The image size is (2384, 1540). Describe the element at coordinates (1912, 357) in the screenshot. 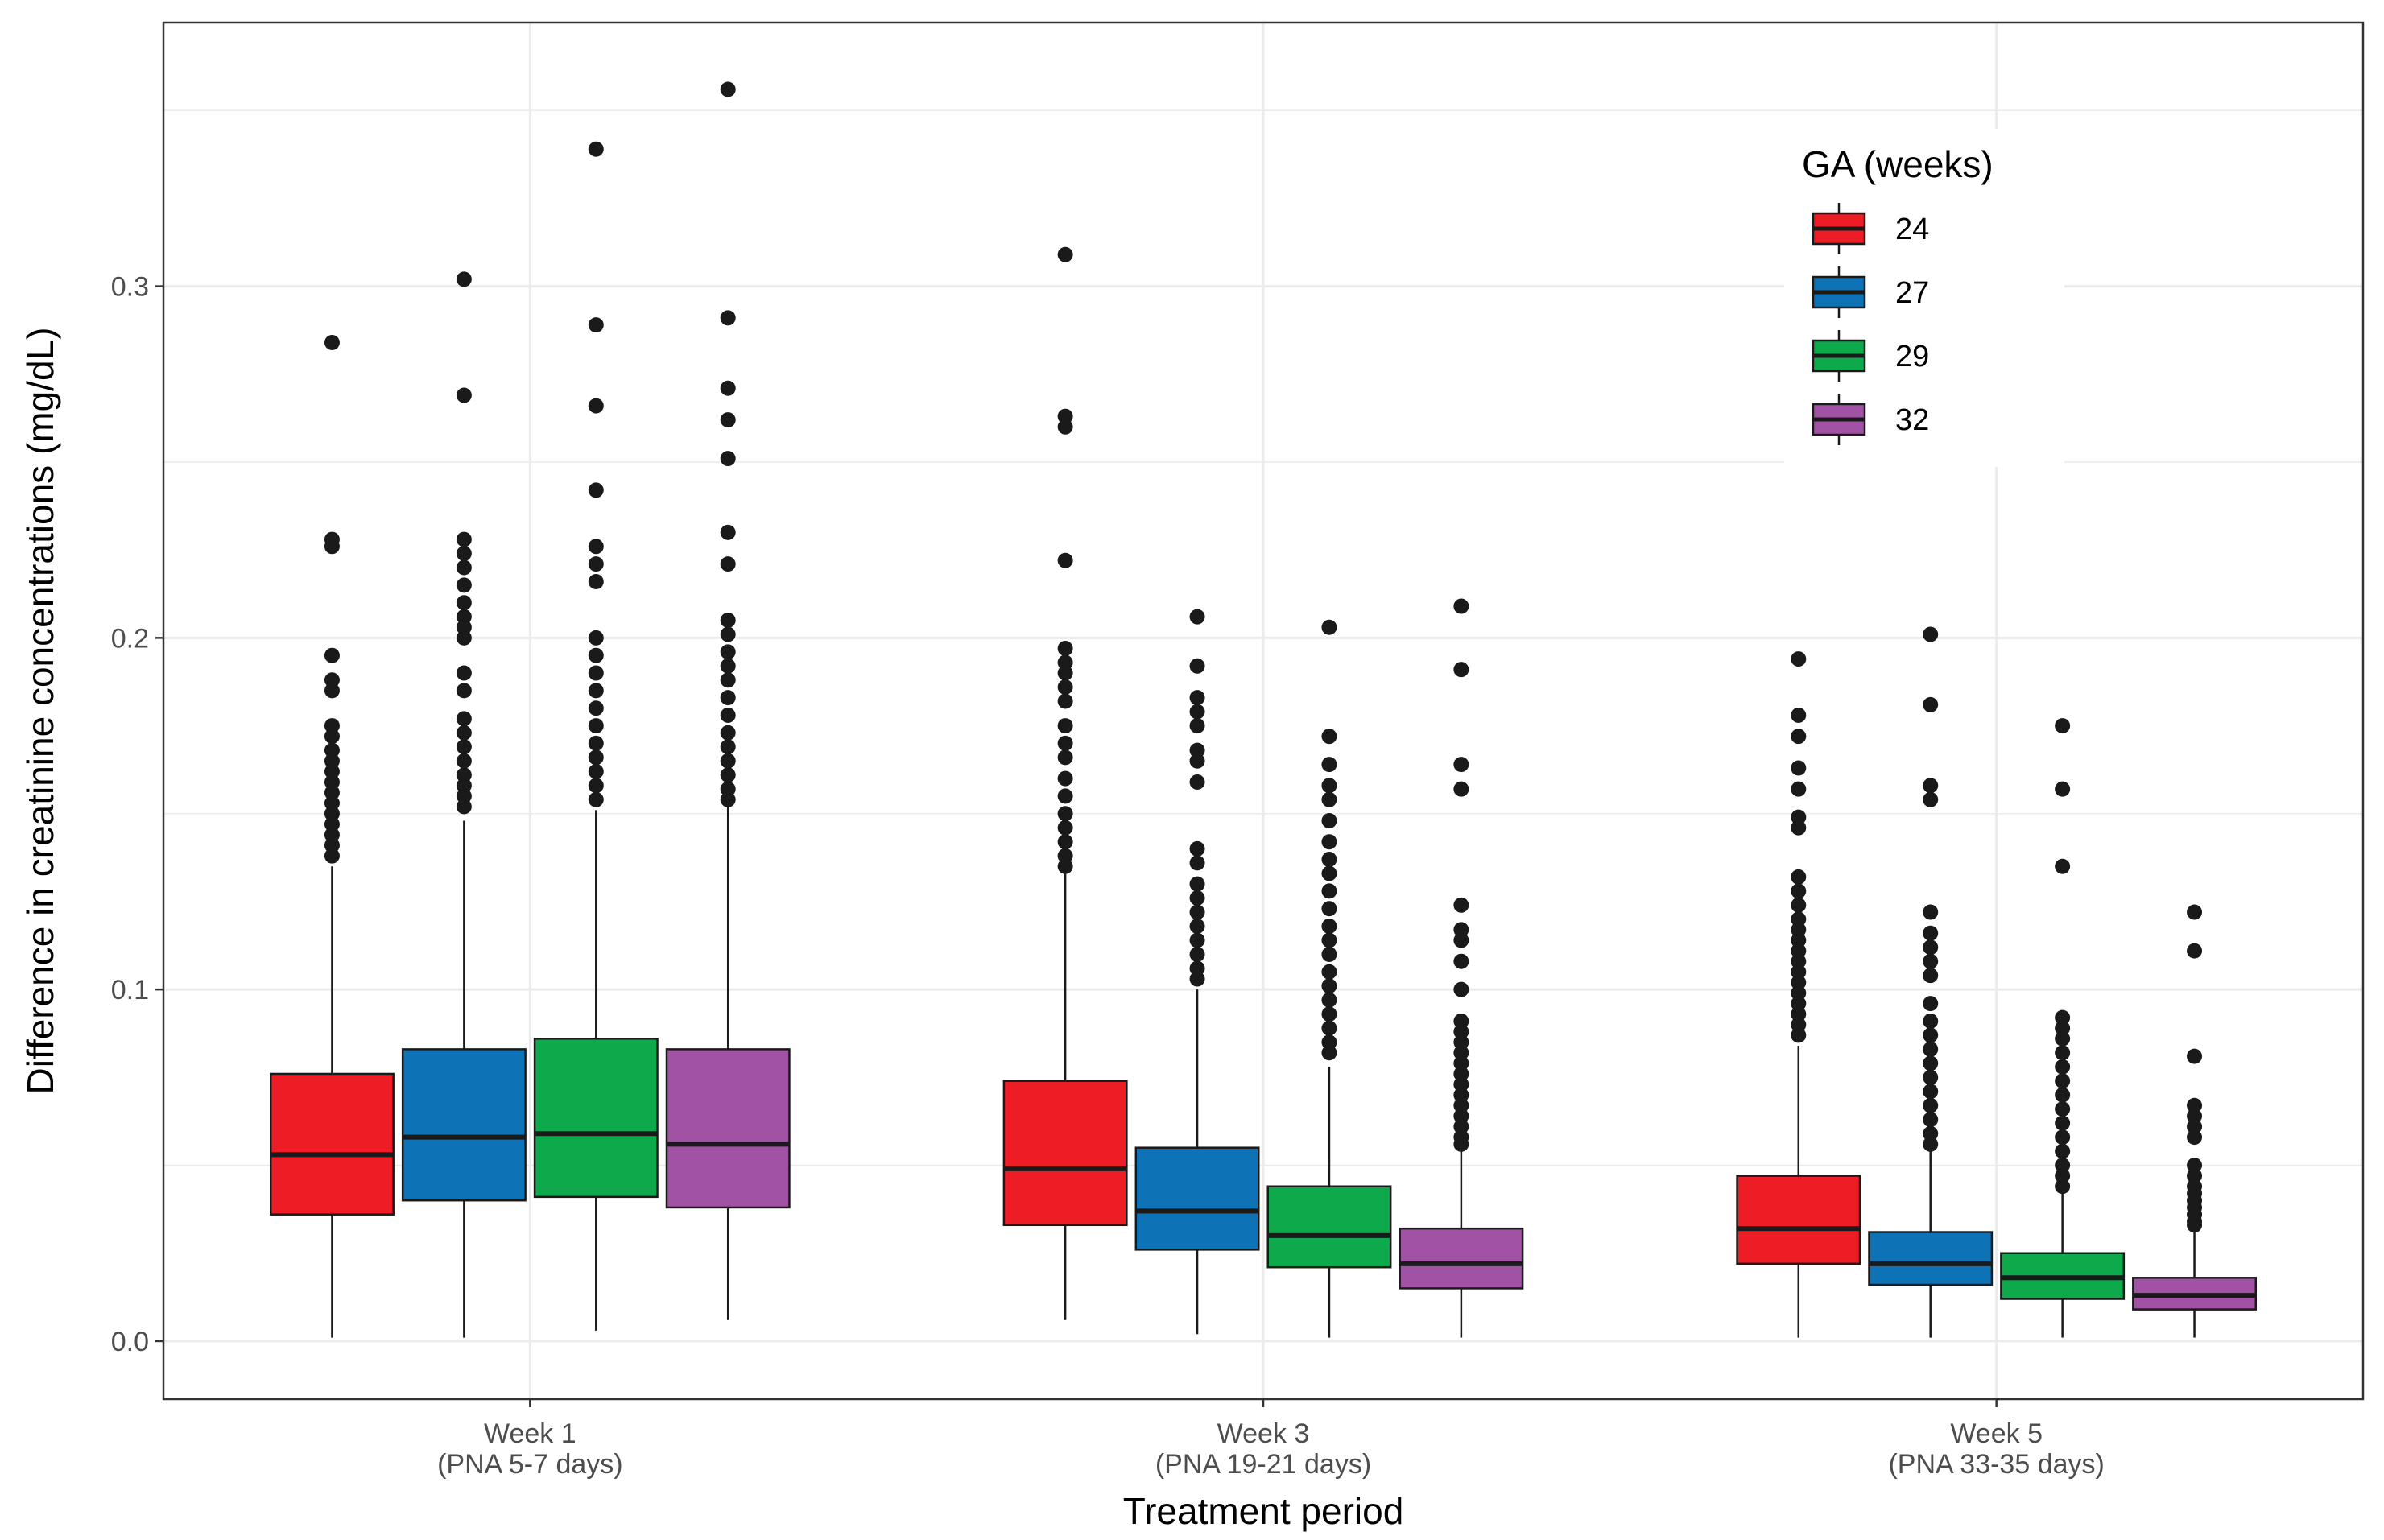

I see `legend-label: 29` at that location.